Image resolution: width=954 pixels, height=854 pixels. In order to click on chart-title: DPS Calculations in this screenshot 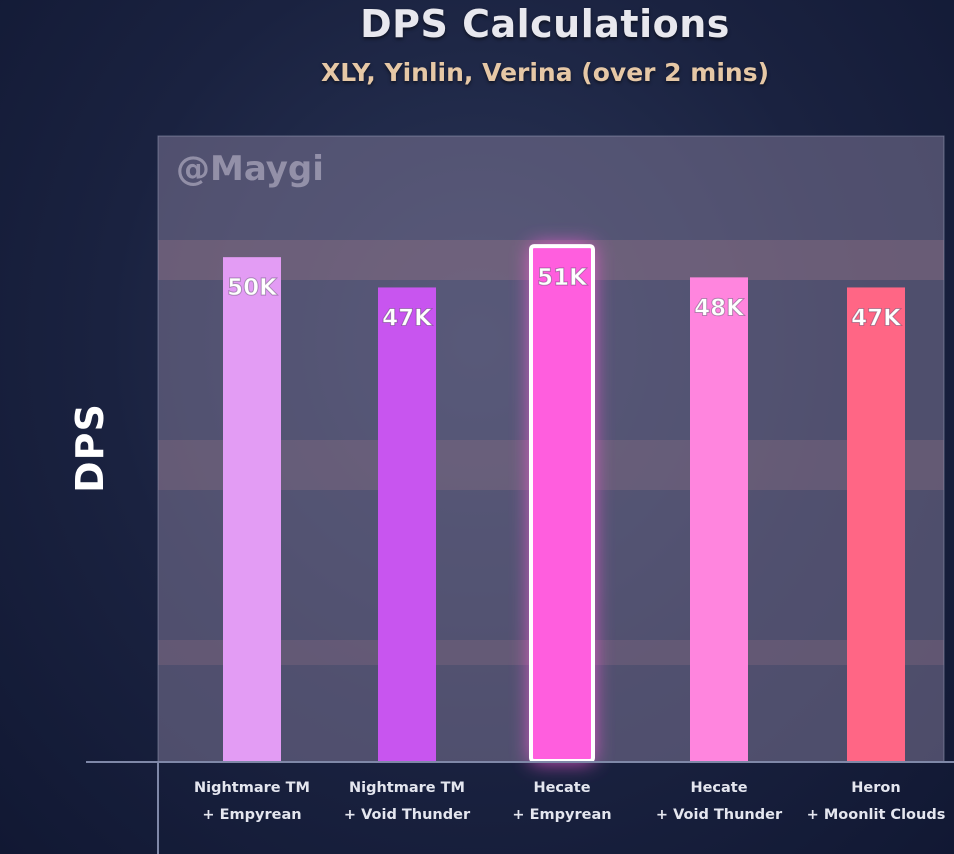, I will do `click(545, 24)`.